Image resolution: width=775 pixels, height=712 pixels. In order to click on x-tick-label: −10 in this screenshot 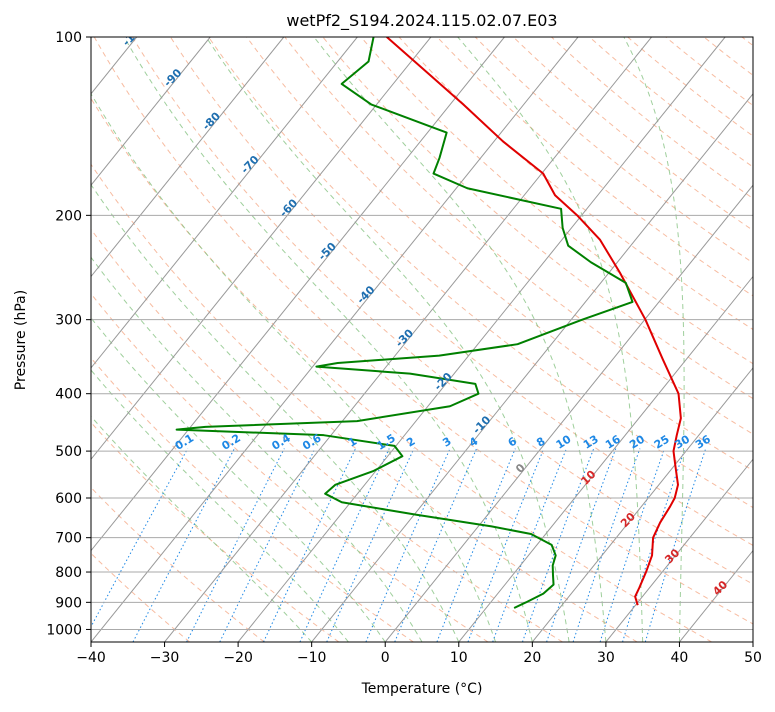, I will do `click(312, 658)`.